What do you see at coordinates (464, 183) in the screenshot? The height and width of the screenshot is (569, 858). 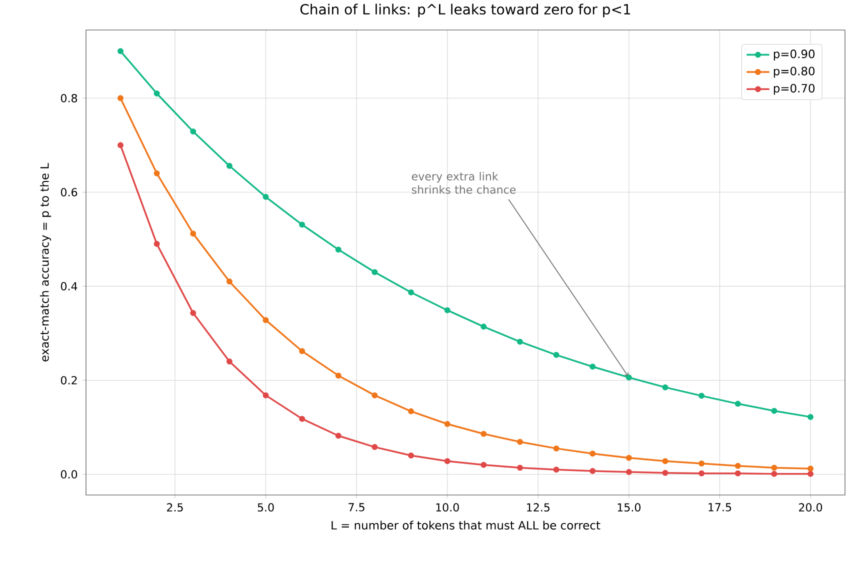 I see `annotation: every extra link shrinks the chance` at bounding box center [464, 183].